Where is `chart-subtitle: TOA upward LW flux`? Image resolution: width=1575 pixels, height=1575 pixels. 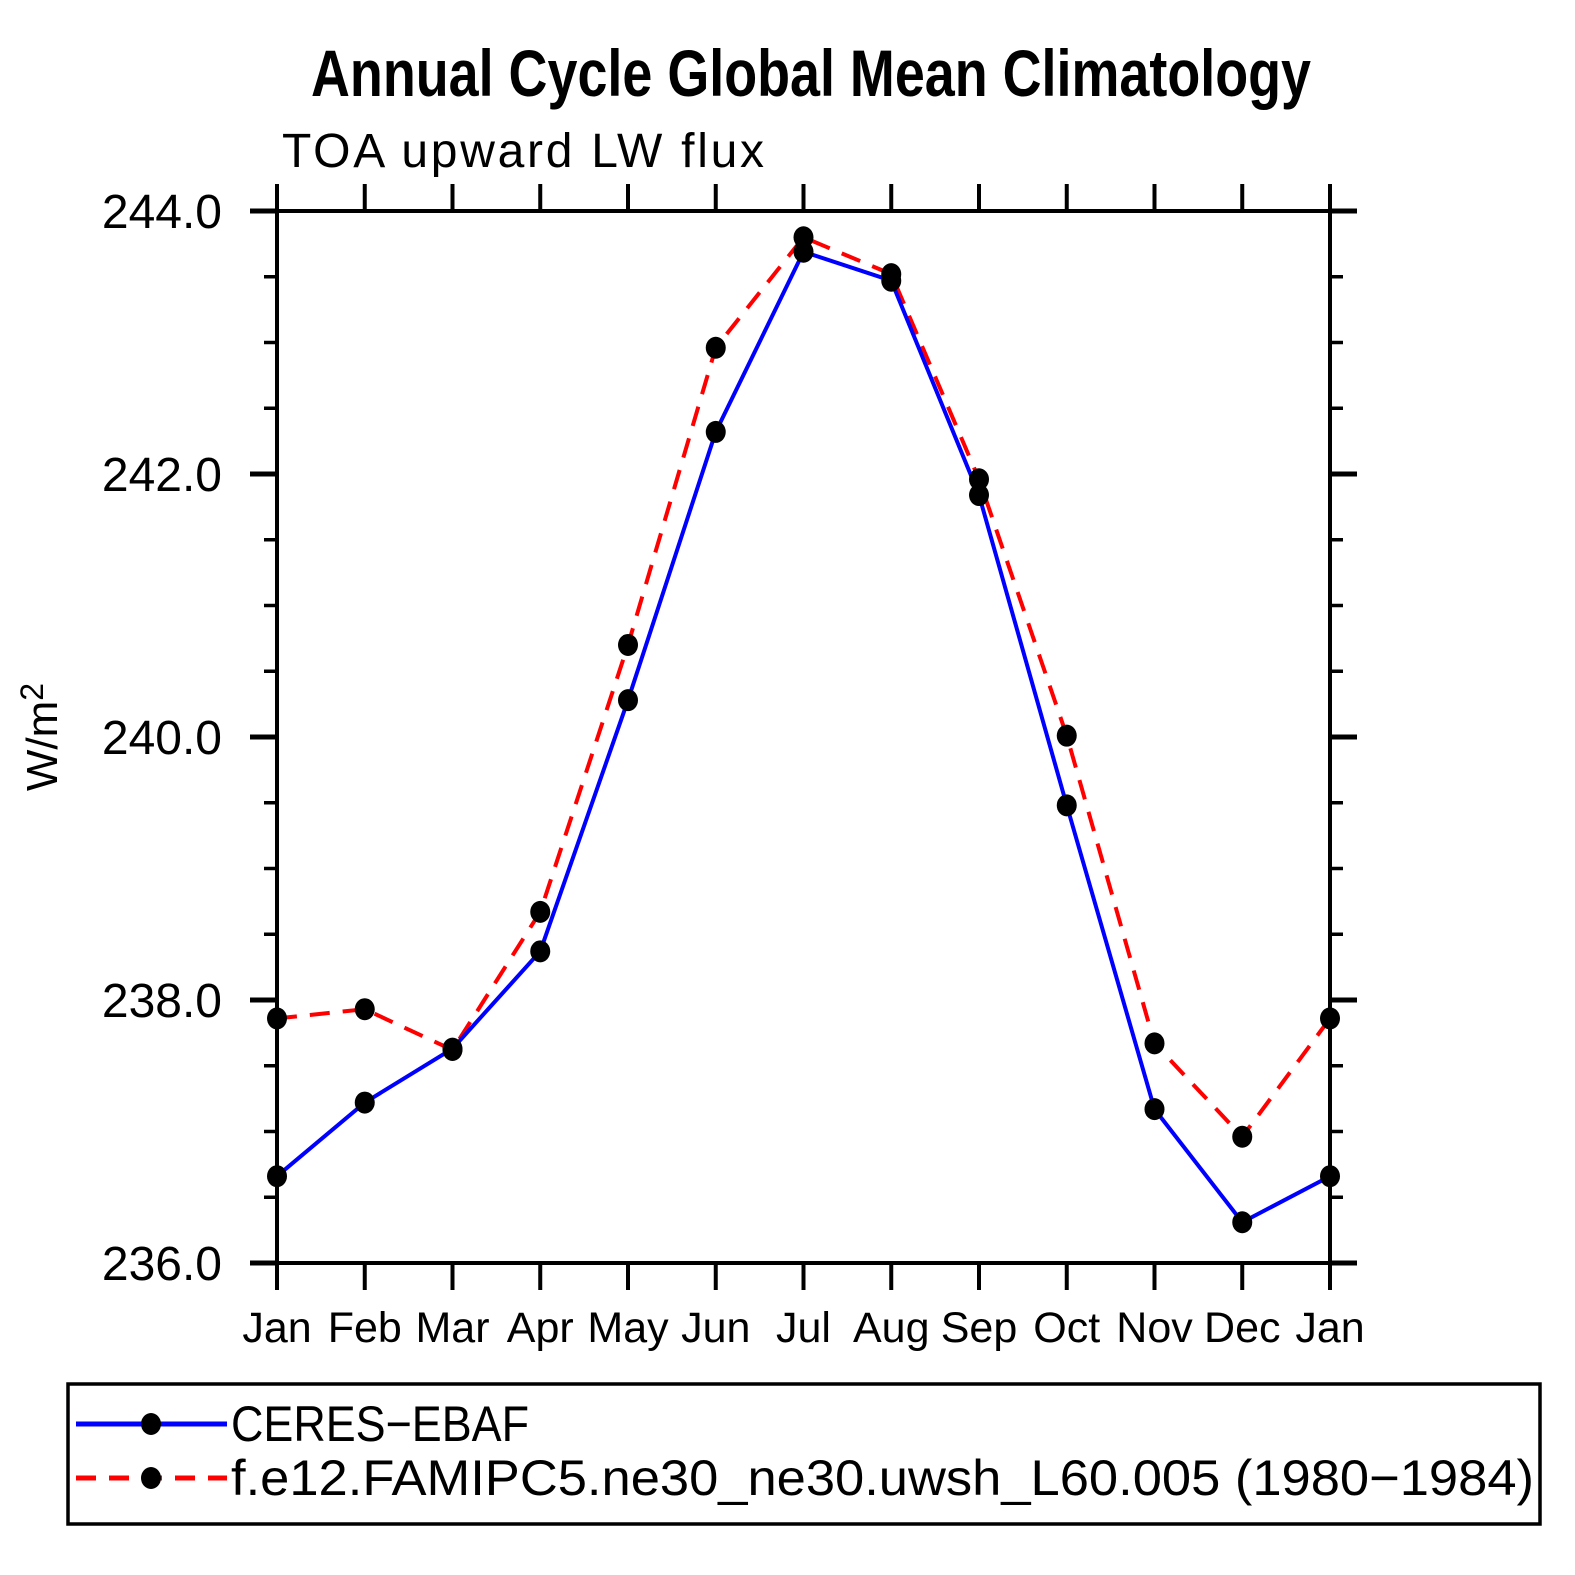 chart-subtitle: TOA upward LW flux is located at coordinates (523, 151).